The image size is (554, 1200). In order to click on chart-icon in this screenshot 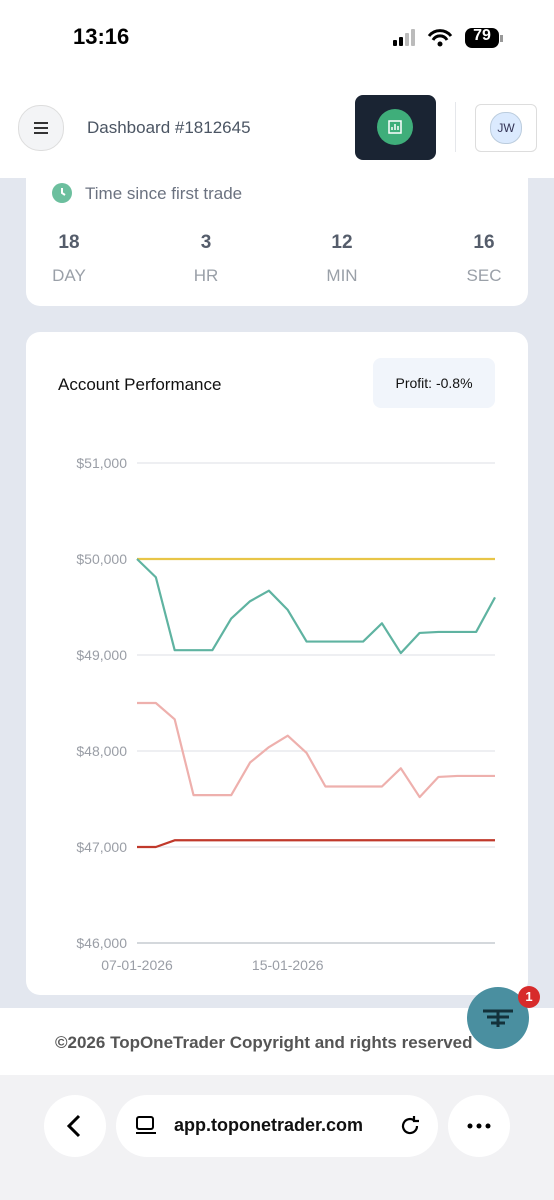, I will do `click(395, 127)`.